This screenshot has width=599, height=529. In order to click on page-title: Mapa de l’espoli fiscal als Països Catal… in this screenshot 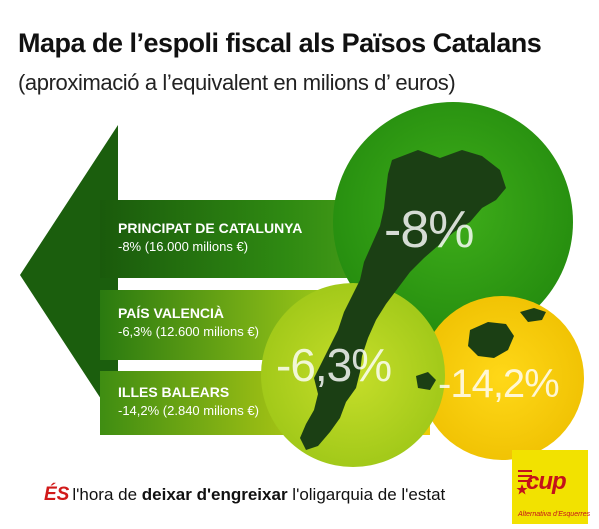, I will do `click(280, 43)`.